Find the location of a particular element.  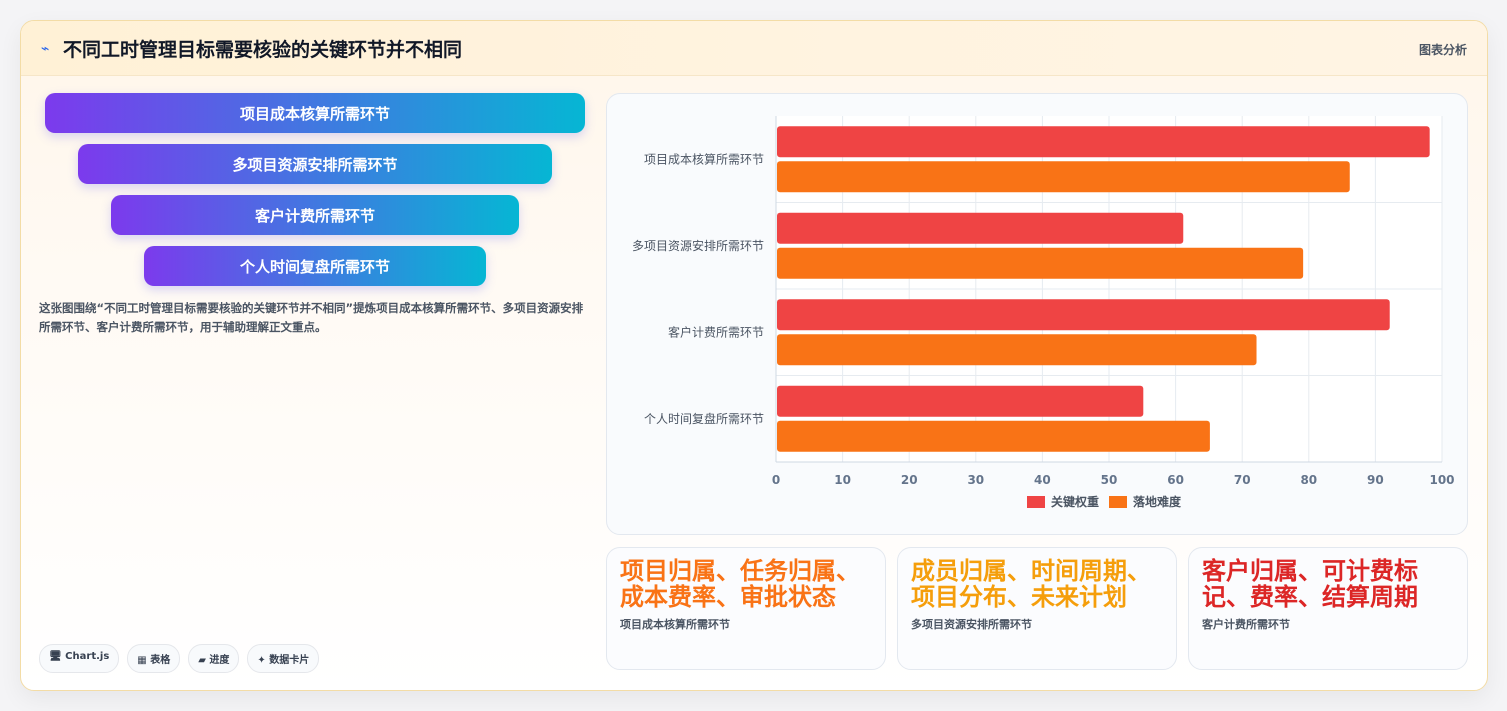

x-tick-label: 90 is located at coordinates (1375, 480).